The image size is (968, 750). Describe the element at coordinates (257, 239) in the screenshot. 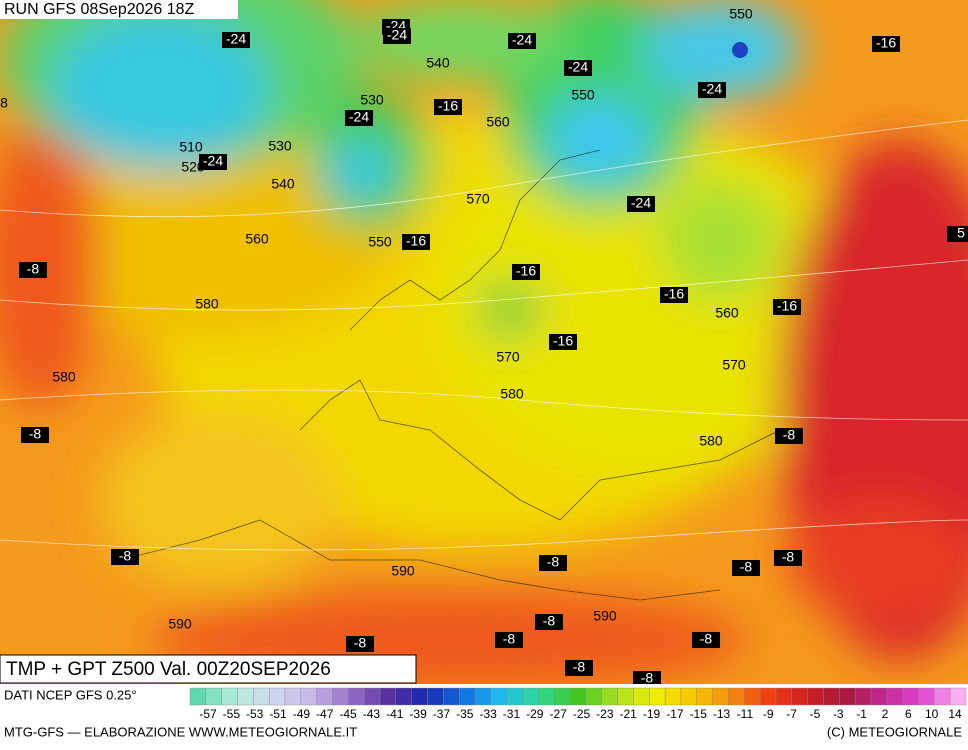

I see `height-label: 560` at that location.